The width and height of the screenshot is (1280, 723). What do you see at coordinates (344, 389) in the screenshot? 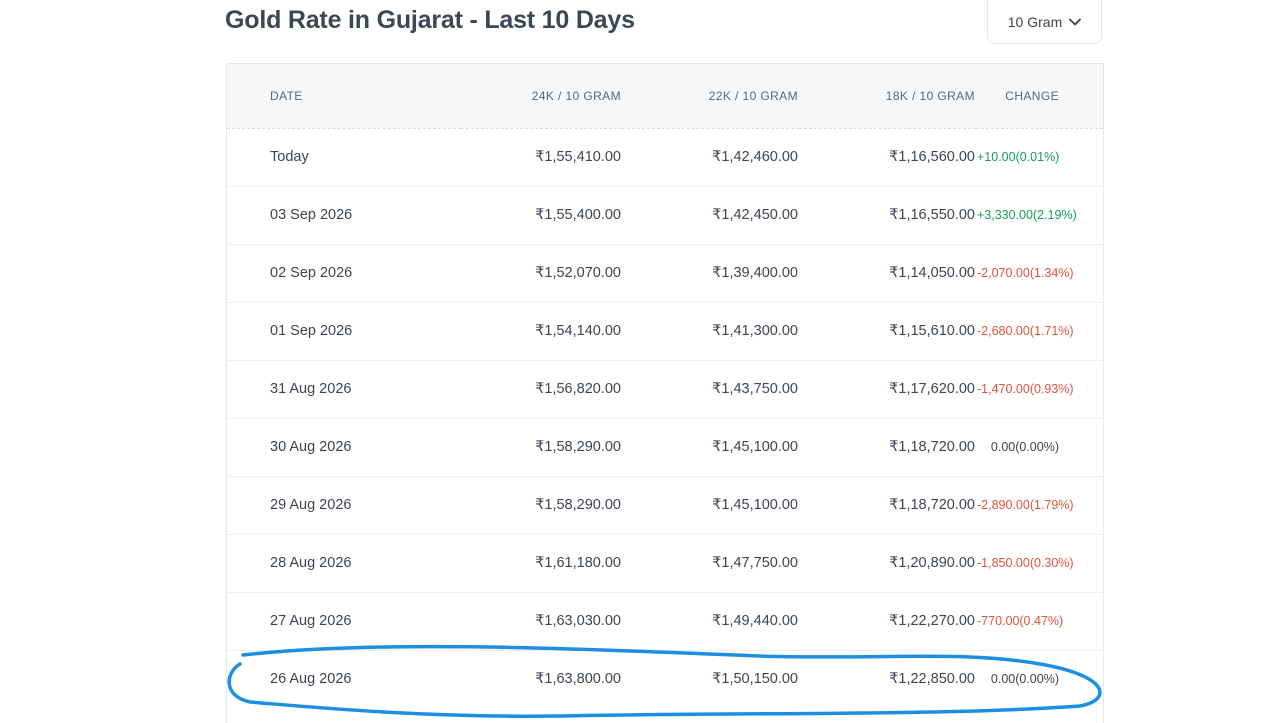
I see `row-date: 31 Aug 2026` at bounding box center [344, 389].